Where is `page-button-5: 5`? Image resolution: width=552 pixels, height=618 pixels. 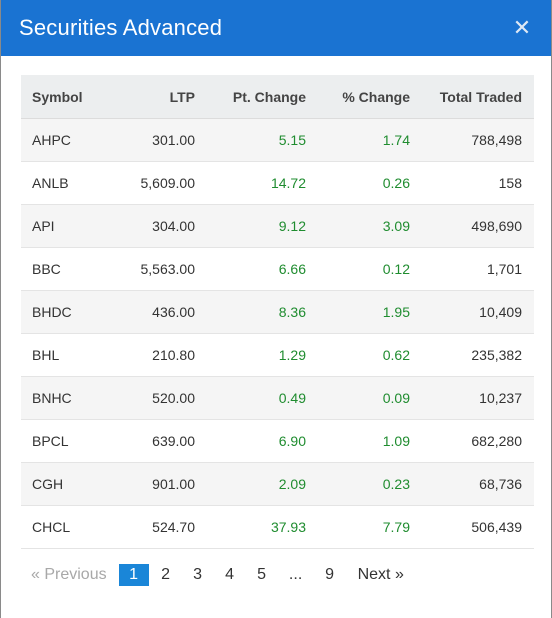
page-button-5: 5 is located at coordinates (262, 574).